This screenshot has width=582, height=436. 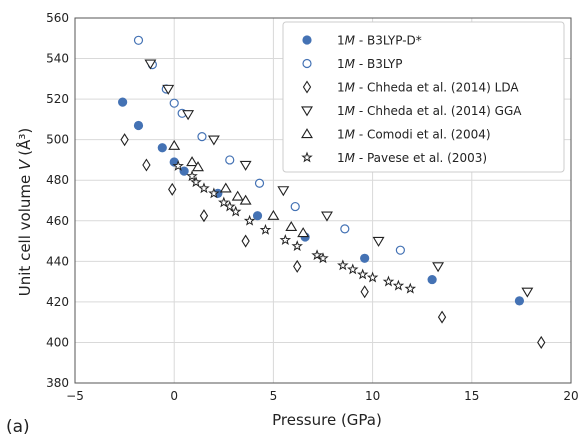 I want to click on legend-item: 1M - Chheda et al. (2014) LDA, so click(x=410, y=87).